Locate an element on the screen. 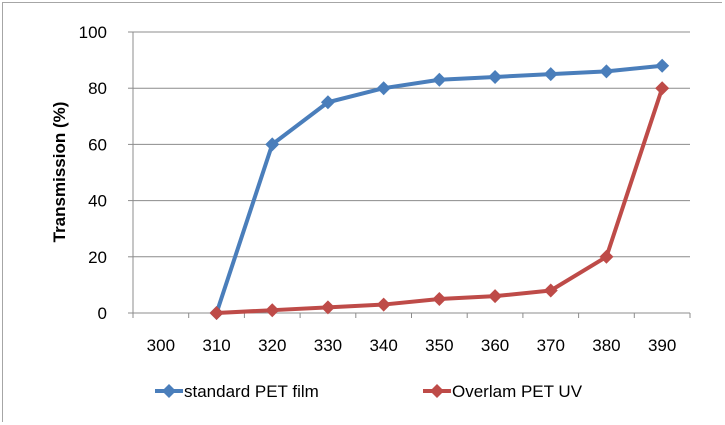 Image resolution: width=725 pixels, height=425 pixels. legend-label-1: standard PET film is located at coordinates (251, 391).